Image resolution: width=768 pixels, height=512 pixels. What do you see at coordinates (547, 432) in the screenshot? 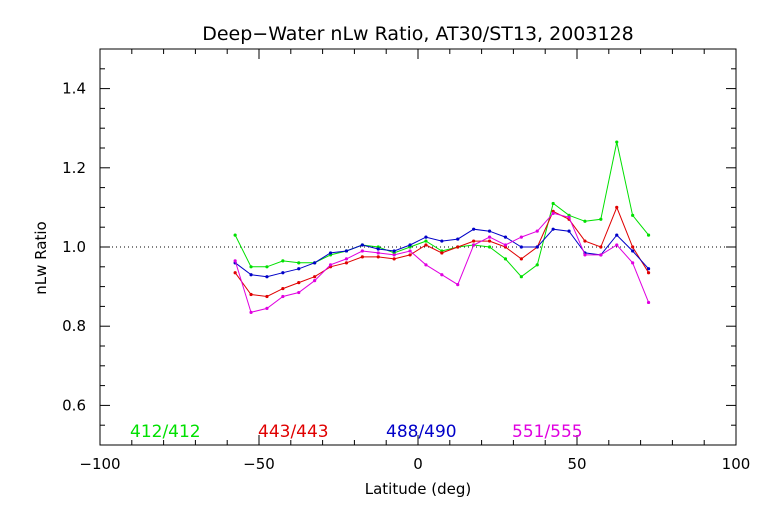
I see `legend-item: 551/555` at bounding box center [547, 432].